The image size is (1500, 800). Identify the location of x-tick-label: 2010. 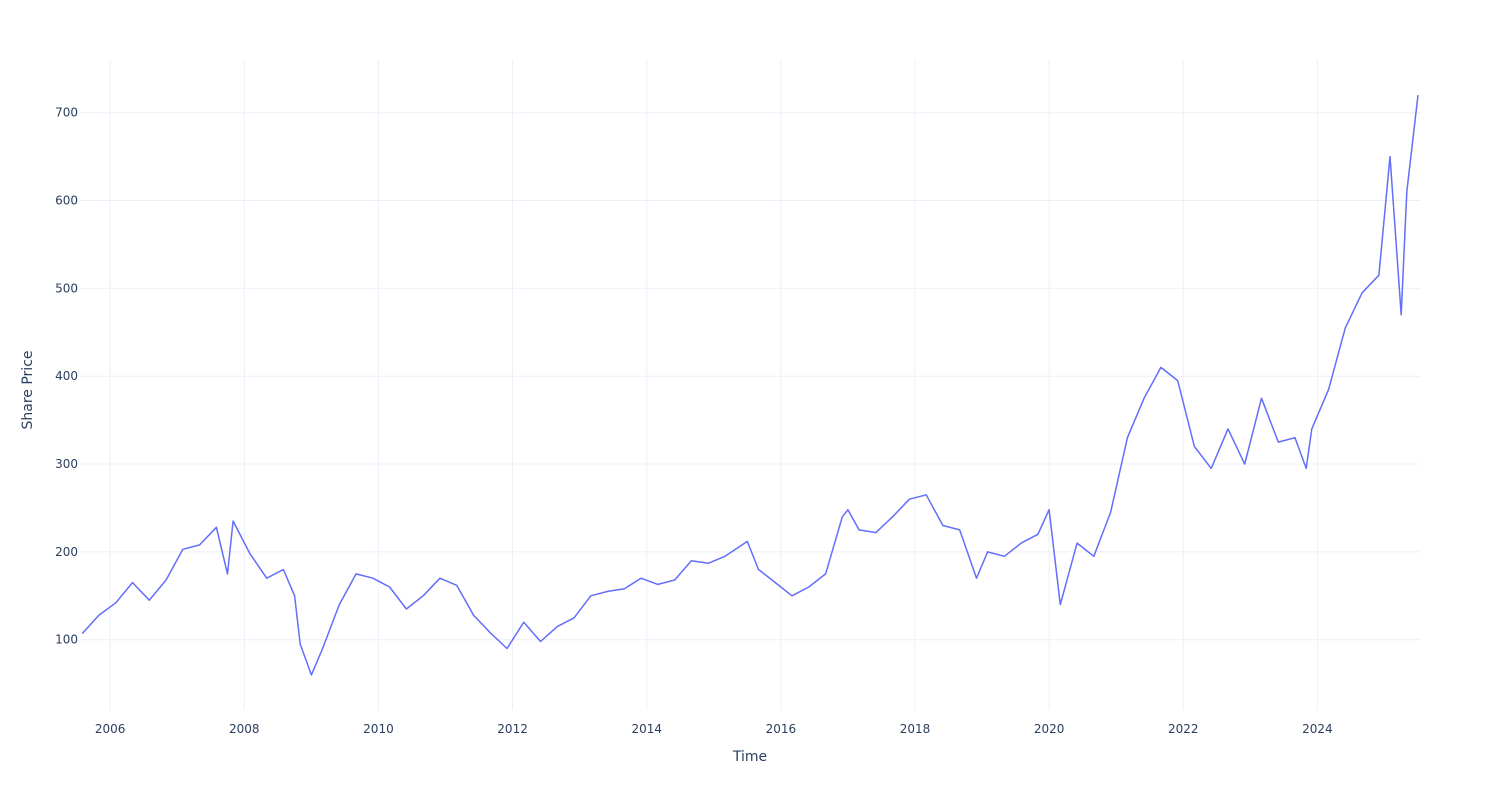
(378, 729).